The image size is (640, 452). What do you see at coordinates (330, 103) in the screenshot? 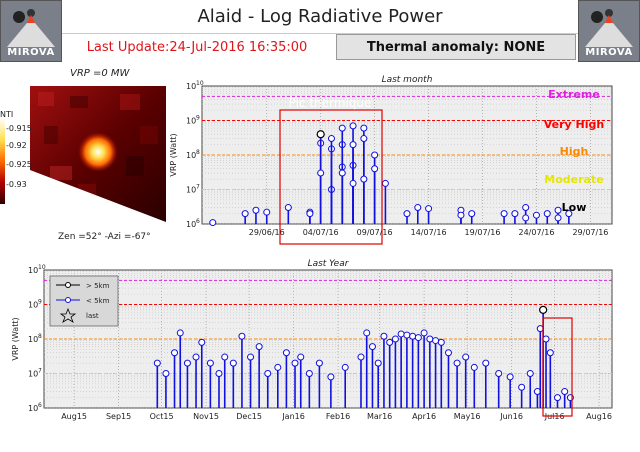
I see `peak-annotation: Pic thermique` at bounding box center [330, 103].